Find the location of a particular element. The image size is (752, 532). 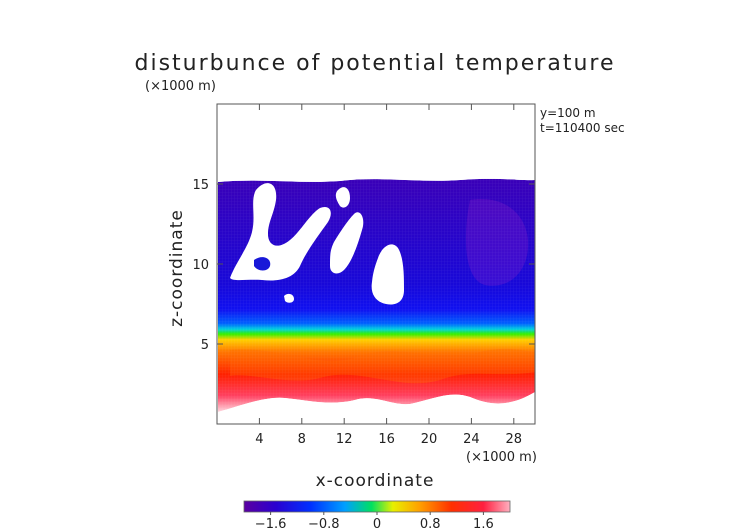

y-tick-label: 10 is located at coordinates (200, 265).